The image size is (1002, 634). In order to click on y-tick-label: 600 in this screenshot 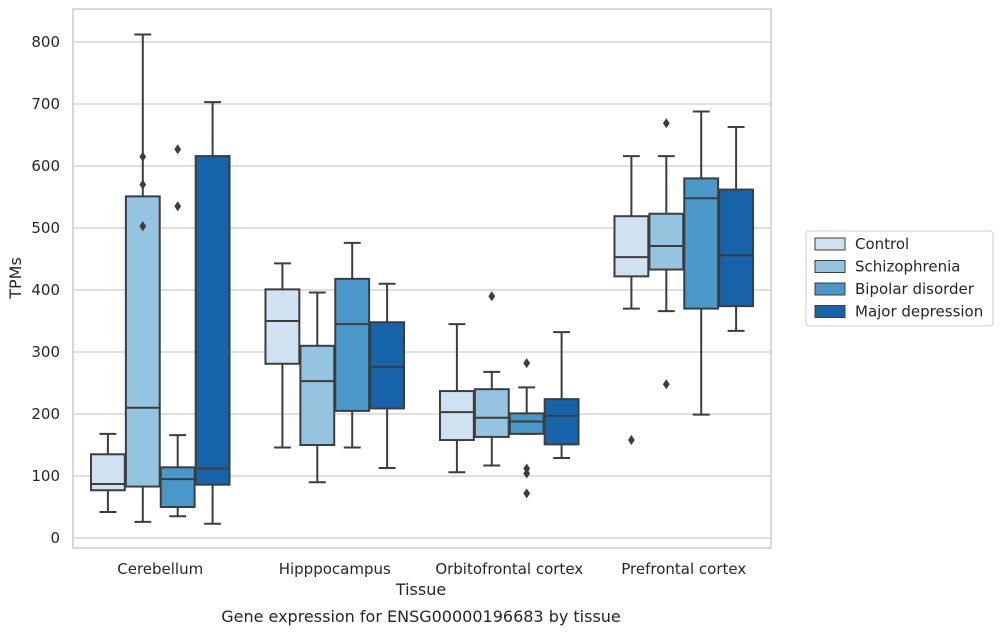, I will do `click(45, 166)`.